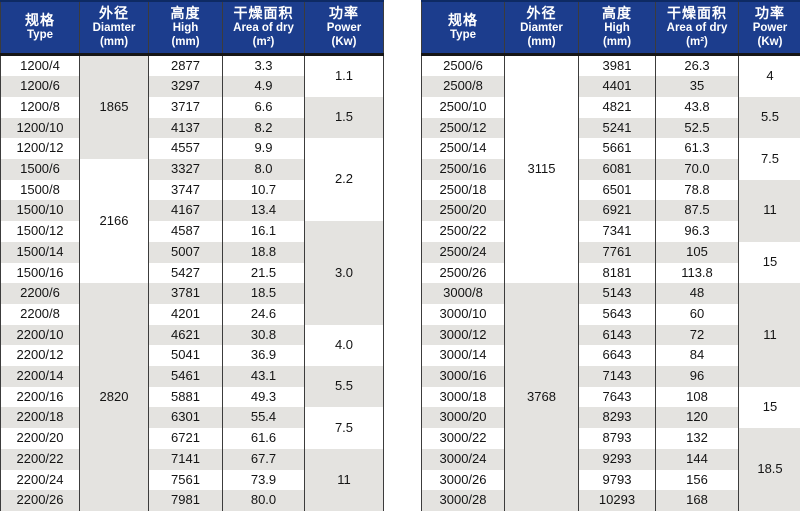 The height and width of the screenshot is (515, 800). I want to click on area-cell: 96.3, so click(697, 231).